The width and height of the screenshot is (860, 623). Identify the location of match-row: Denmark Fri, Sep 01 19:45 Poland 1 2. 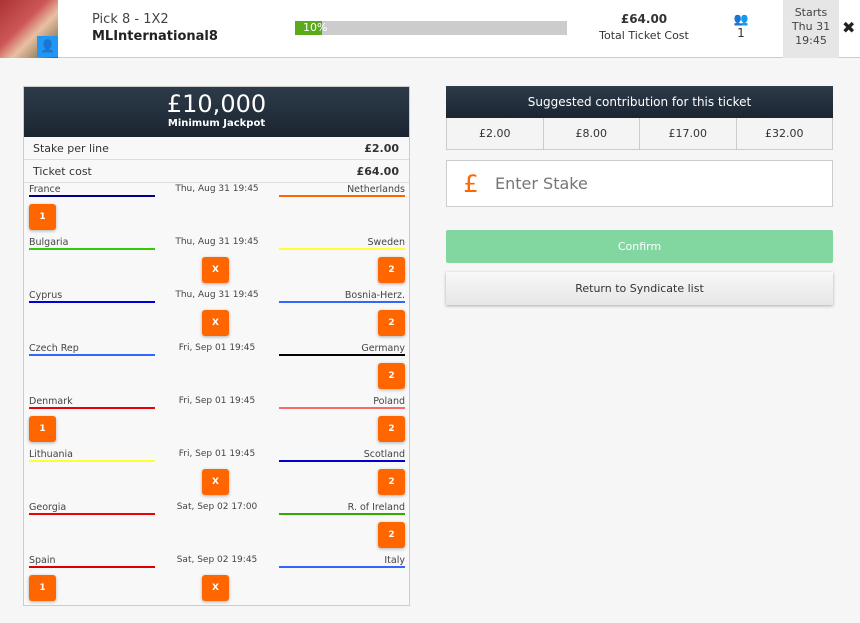
(217, 422).